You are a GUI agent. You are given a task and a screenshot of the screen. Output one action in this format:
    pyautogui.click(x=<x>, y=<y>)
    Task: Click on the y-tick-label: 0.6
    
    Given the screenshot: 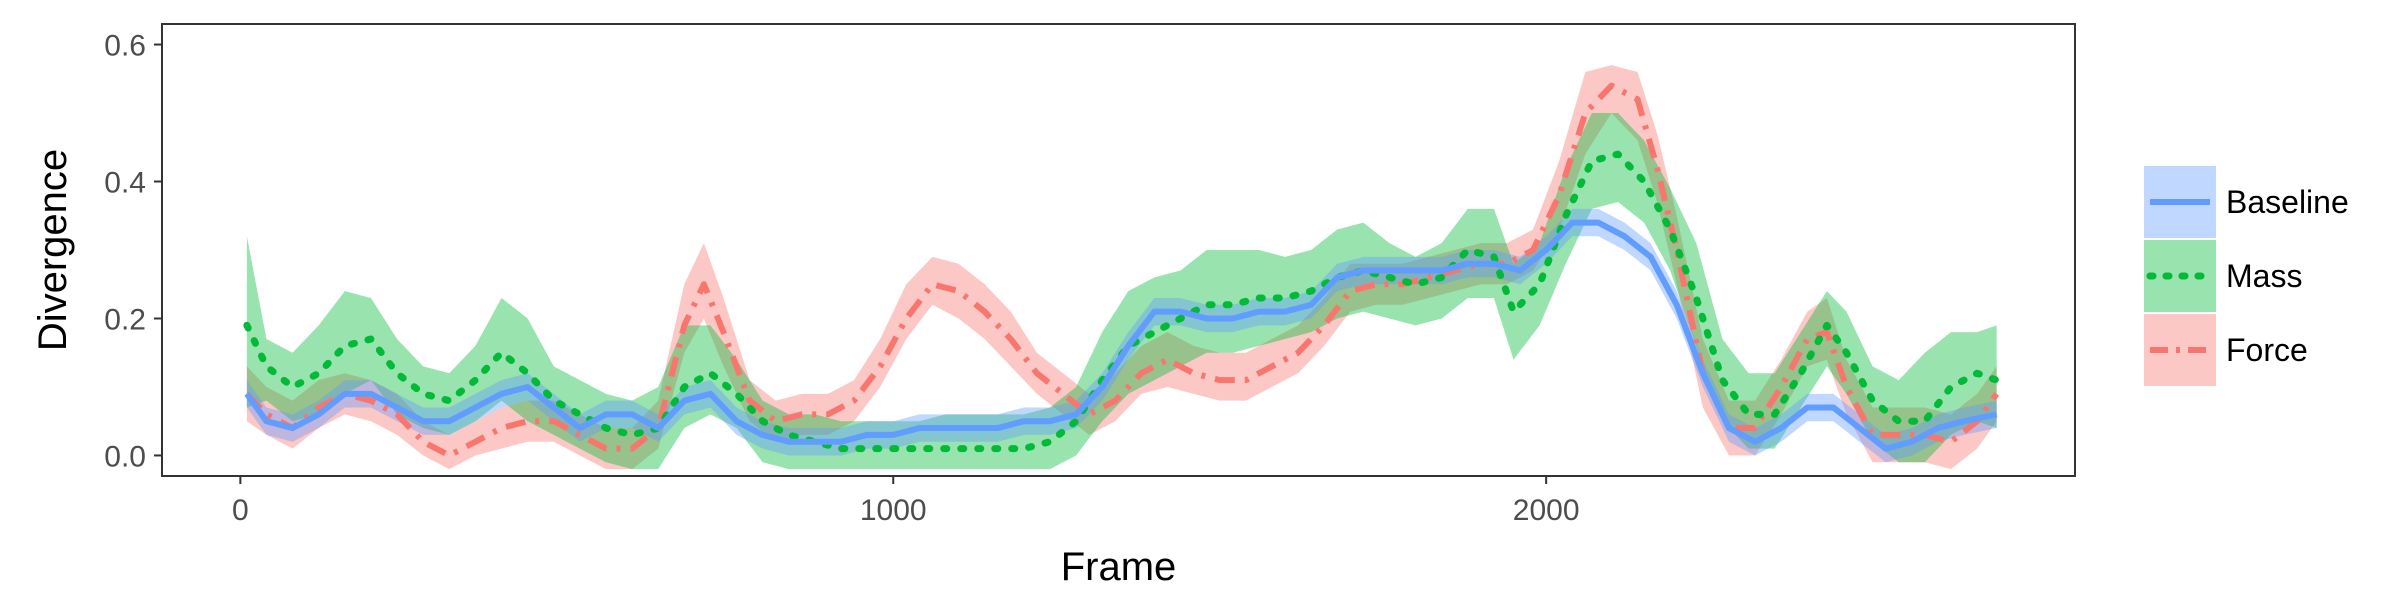 What is the action you would take?
    pyautogui.click(x=125, y=46)
    